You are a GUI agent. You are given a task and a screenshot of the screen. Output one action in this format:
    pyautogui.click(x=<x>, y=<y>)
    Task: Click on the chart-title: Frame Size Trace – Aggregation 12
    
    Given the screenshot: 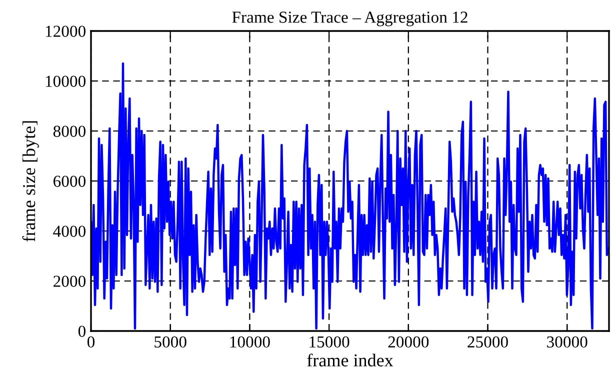 What is the action you would take?
    pyautogui.click(x=350, y=19)
    